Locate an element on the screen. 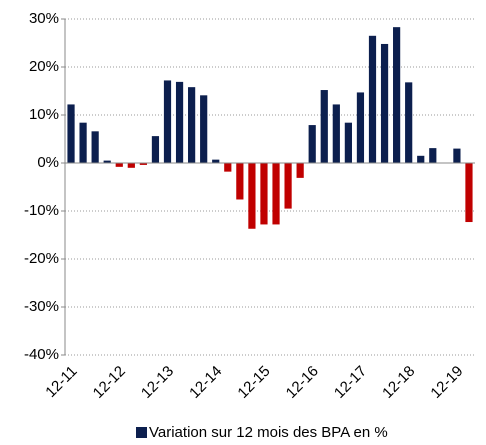 This screenshot has height=445, width=486. y-tick-label: -30% is located at coordinates (41, 306).